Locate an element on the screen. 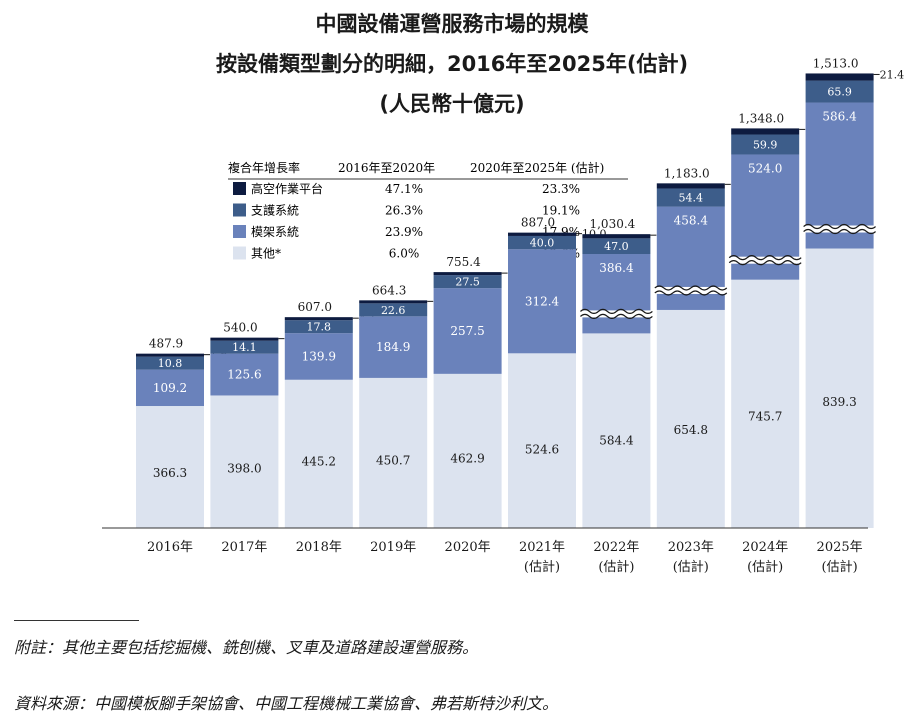  source-note: 資料來源：中國模板腳手架協會、中國工程機械工業協會、弗若斯特沙利文。 is located at coordinates (286, 703).